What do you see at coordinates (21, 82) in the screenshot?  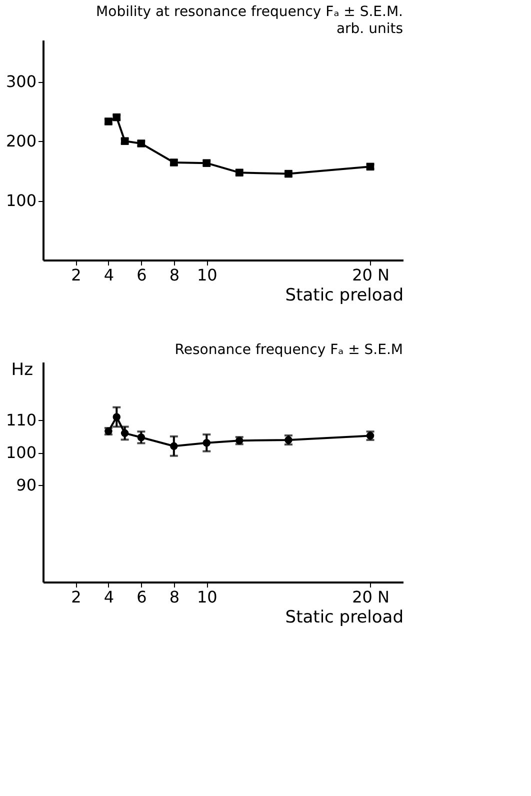 I see `y-tick-label: 300` at bounding box center [21, 82].